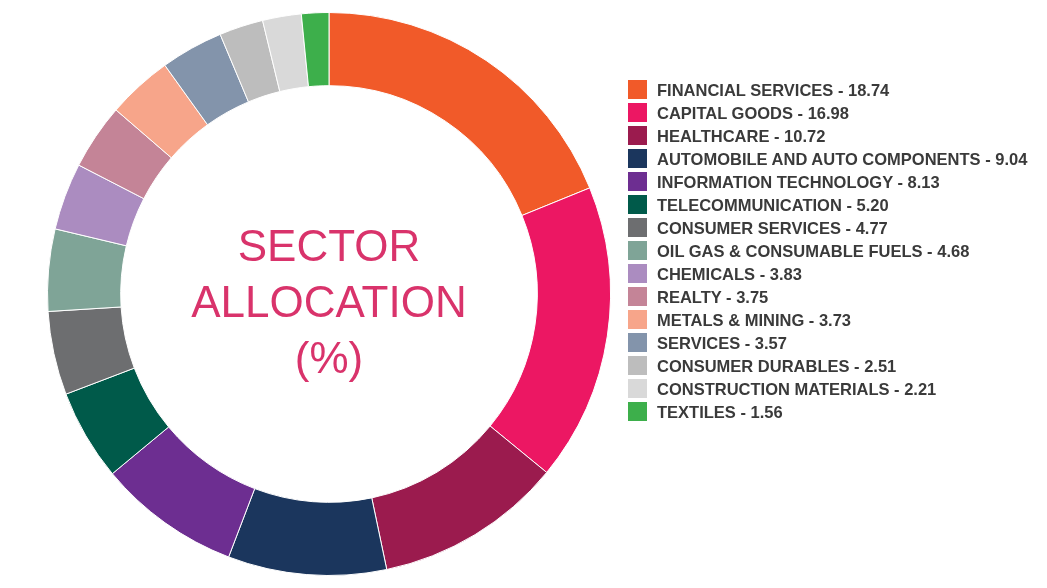 This screenshot has height=588, width=1047. What do you see at coordinates (720, 412) in the screenshot?
I see `legend-label: TEXTILES - 1.56` at bounding box center [720, 412].